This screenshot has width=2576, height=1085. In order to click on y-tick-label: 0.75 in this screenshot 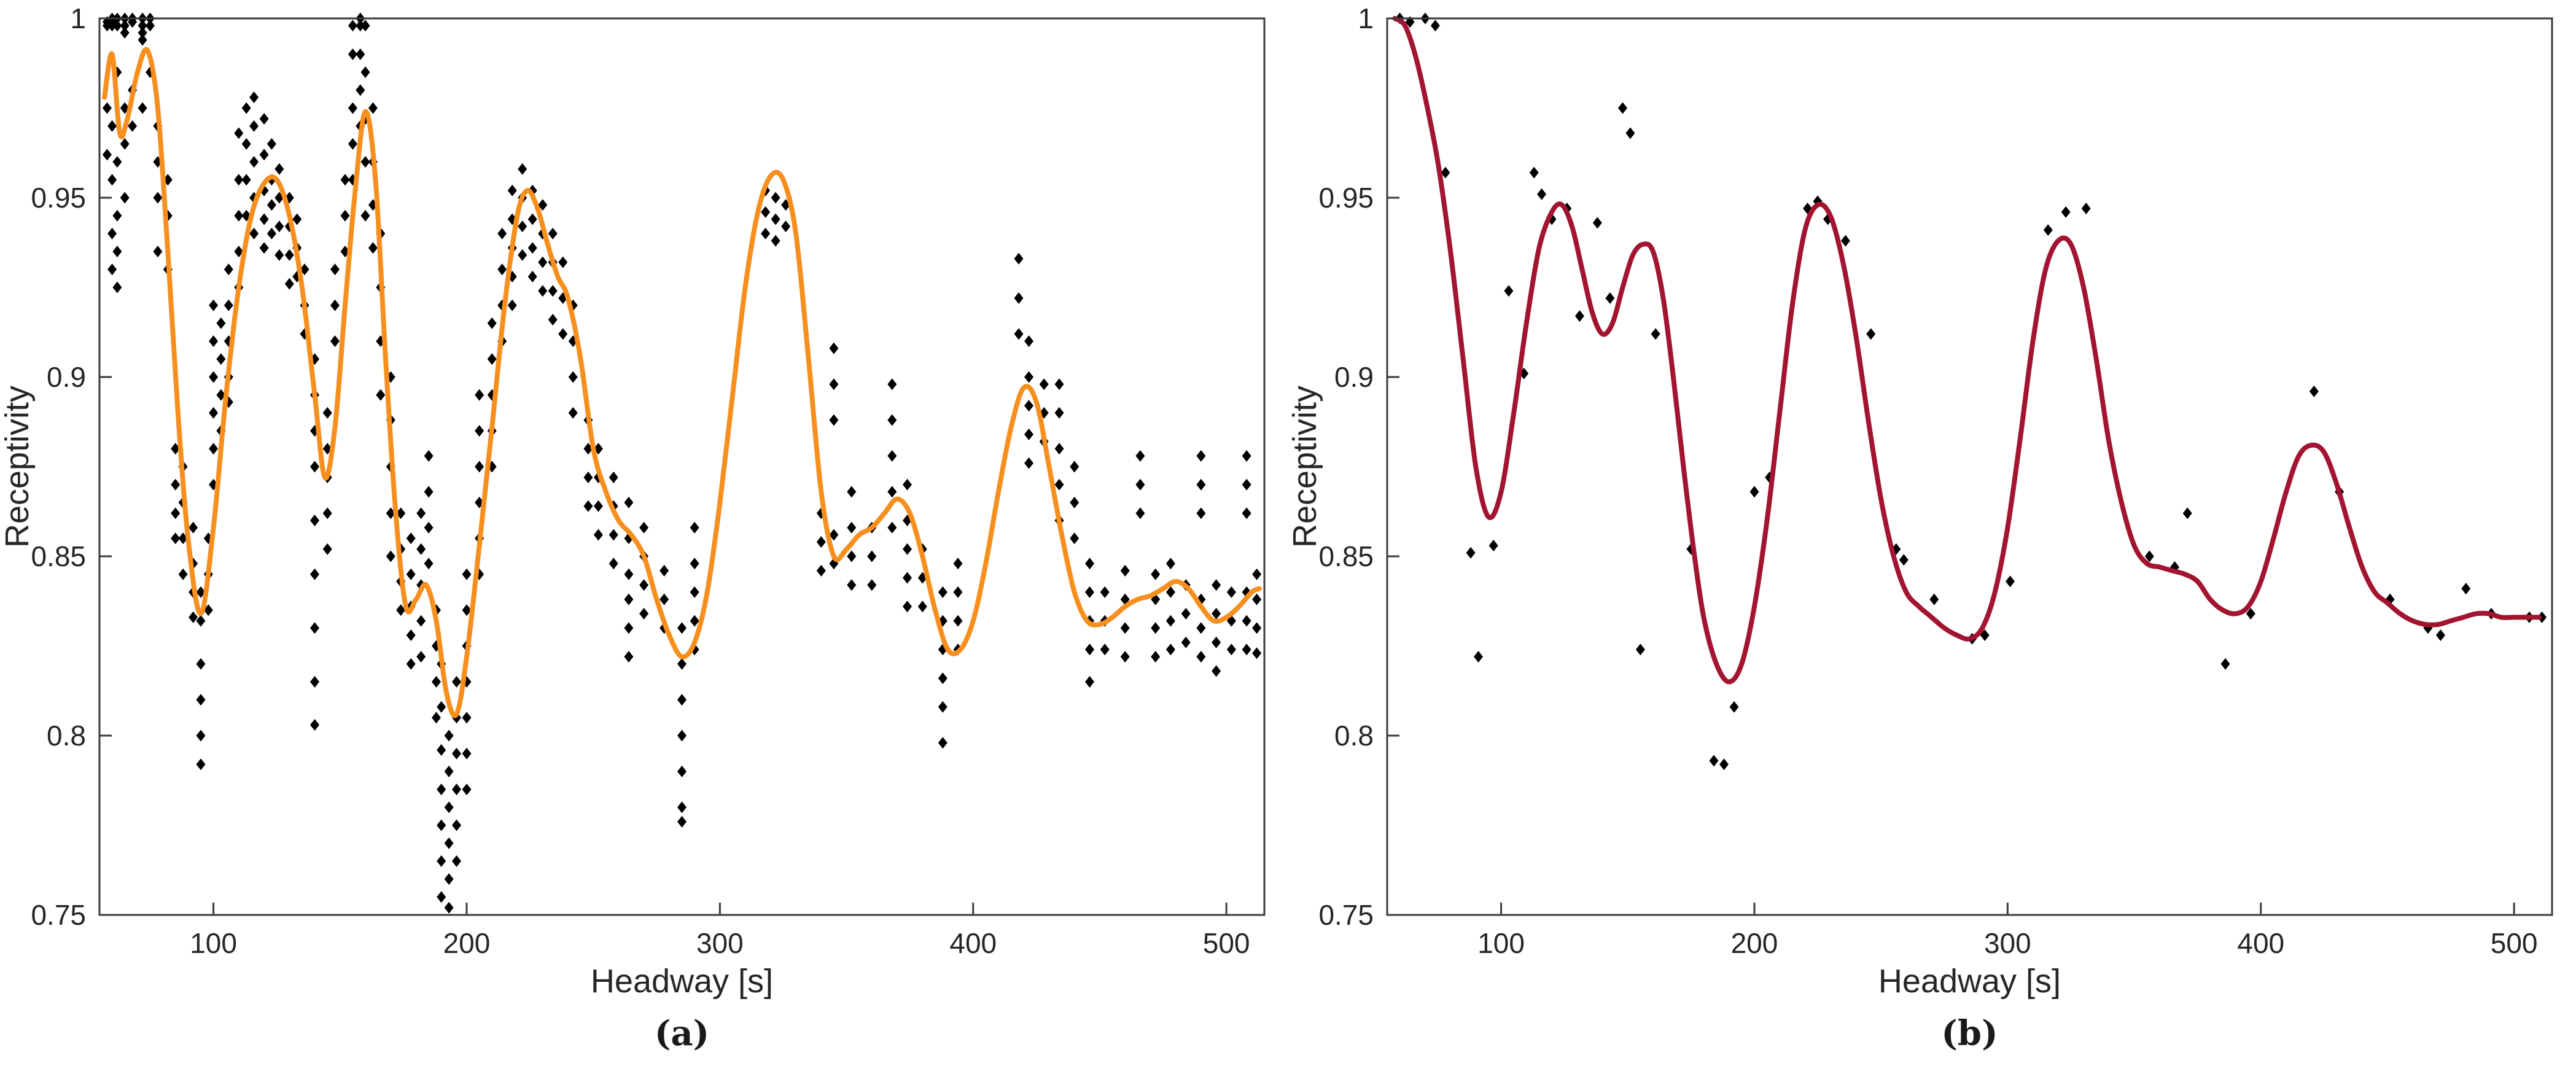, I will do `click(58, 915)`.